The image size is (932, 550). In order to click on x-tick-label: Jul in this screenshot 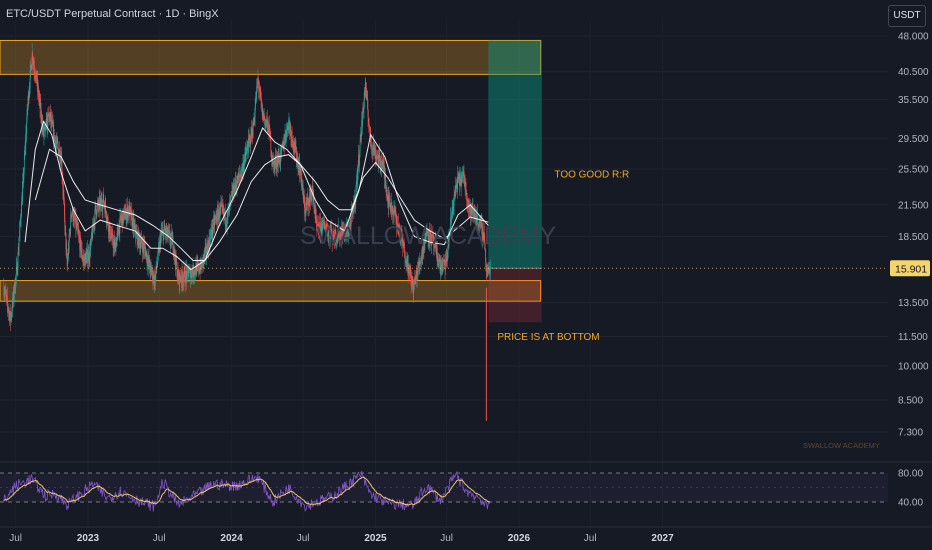, I will do `click(303, 538)`.